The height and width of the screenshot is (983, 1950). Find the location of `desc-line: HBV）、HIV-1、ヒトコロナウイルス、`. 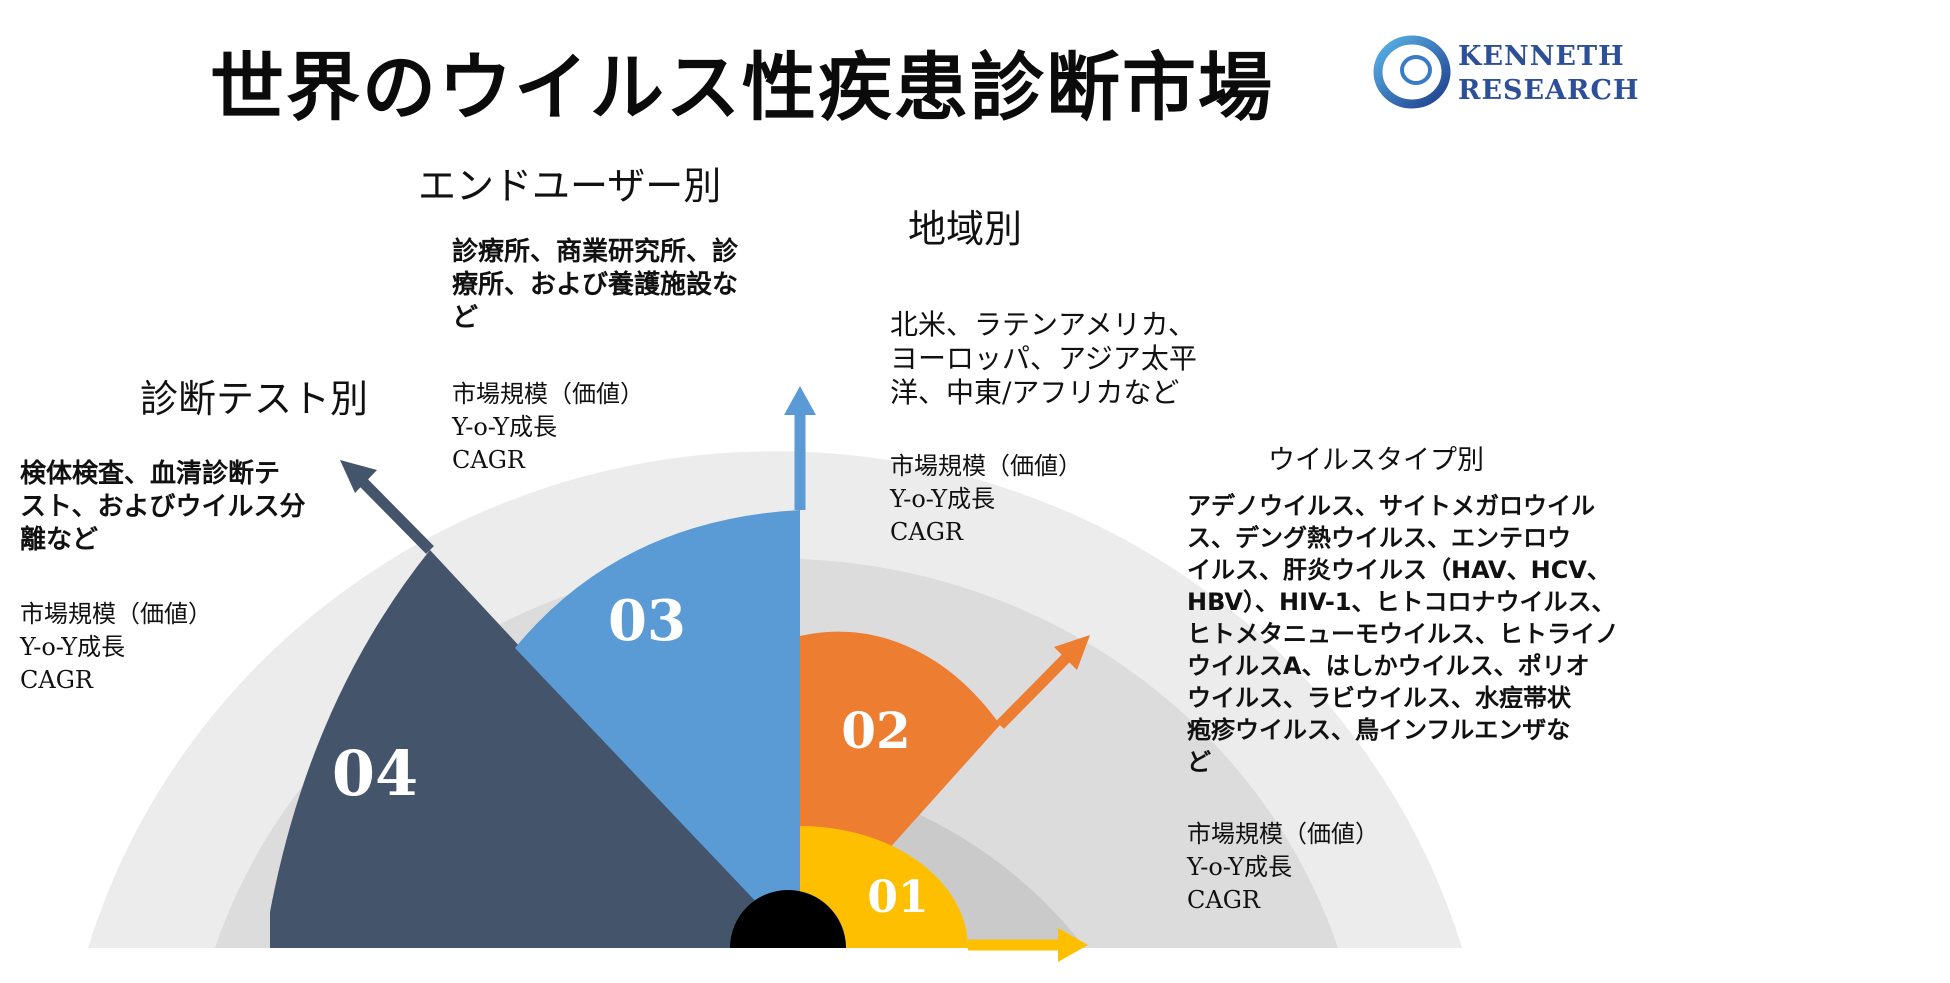

desc-line: HBV）、HIV-1、ヒトコロナウイルス、 is located at coordinates (1401, 602).